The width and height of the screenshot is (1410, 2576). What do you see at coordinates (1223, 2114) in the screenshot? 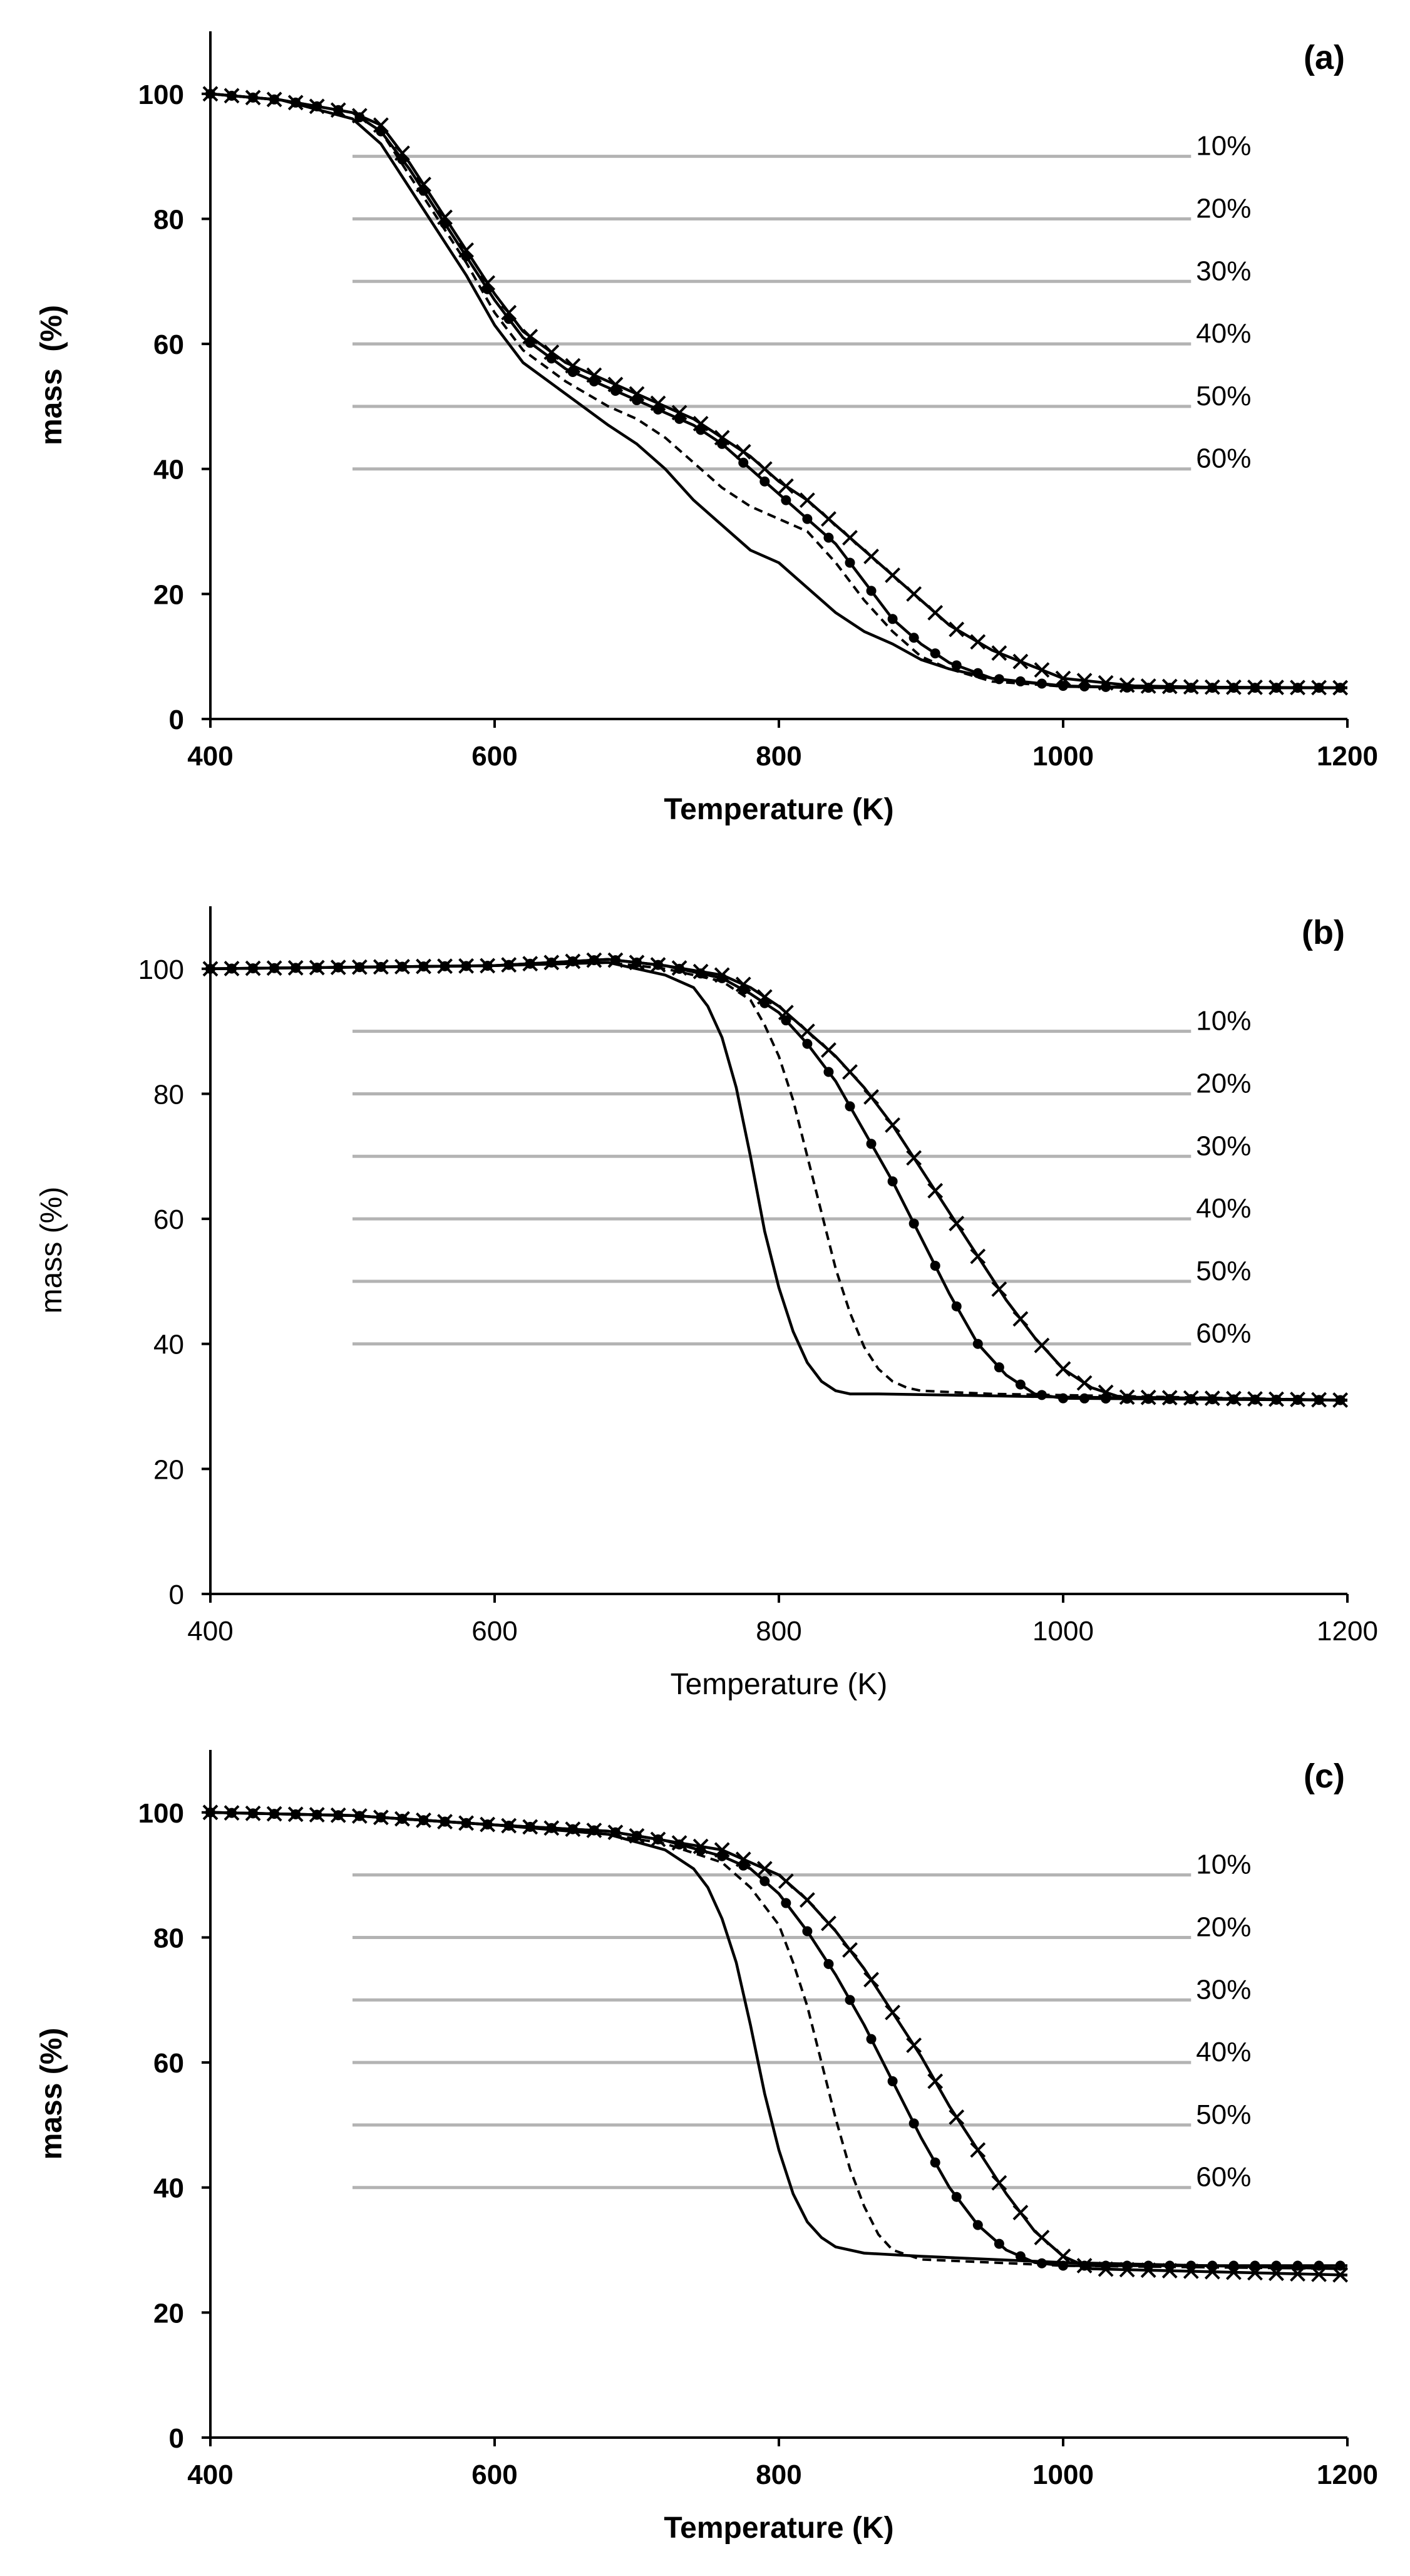
I see `reference-label-50pct: 50%` at bounding box center [1223, 2114].